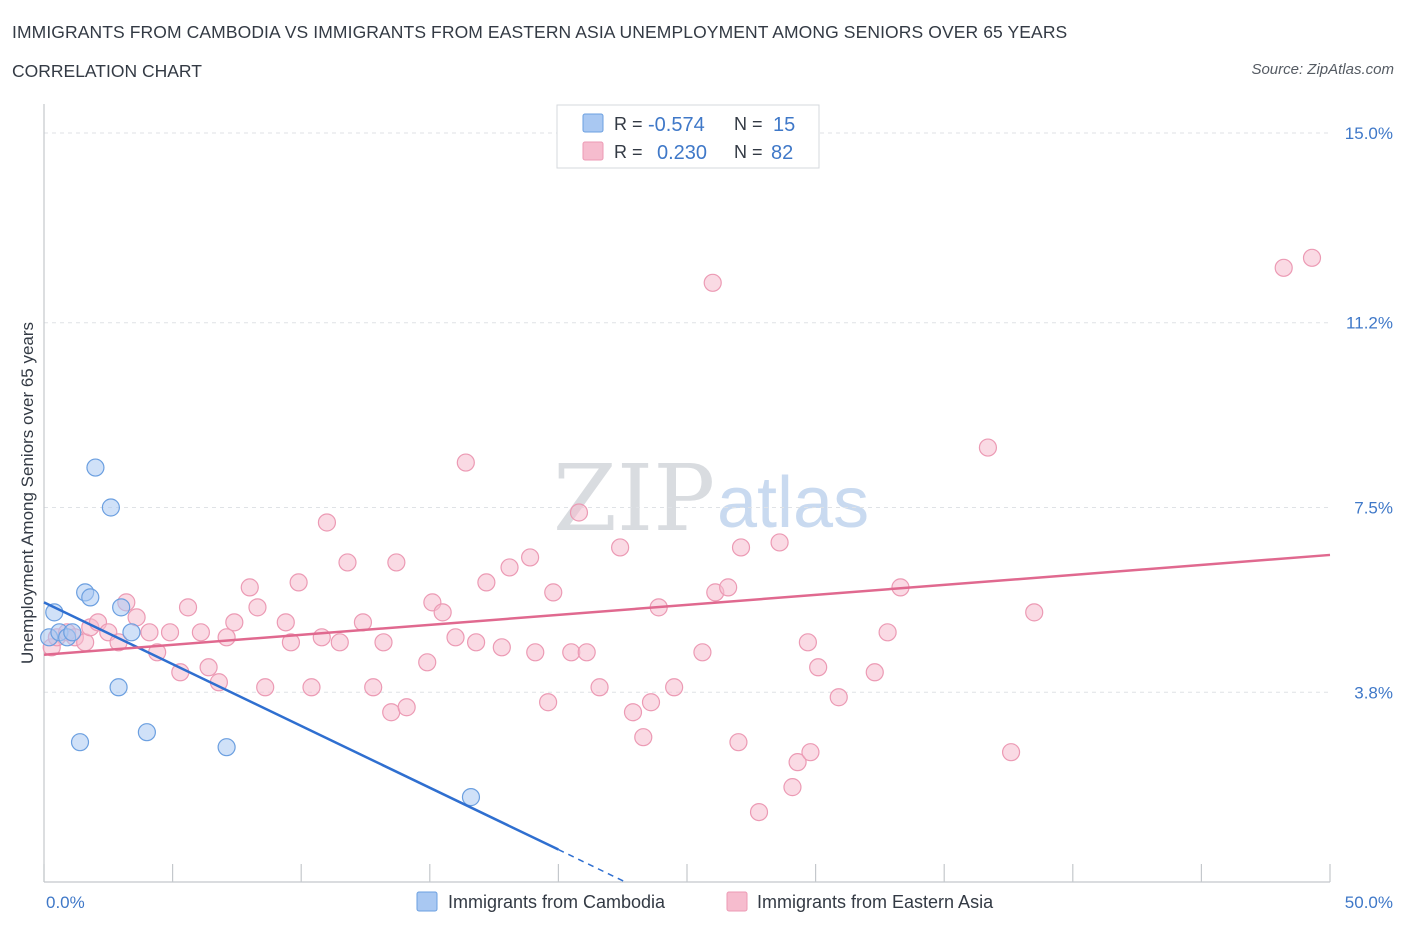 This screenshot has height=930, width=1406. What do you see at coordinates (784, 125) in the screenshot?
I see `legend-n-value-cambodia: 15` at bounding box center [784, 125].